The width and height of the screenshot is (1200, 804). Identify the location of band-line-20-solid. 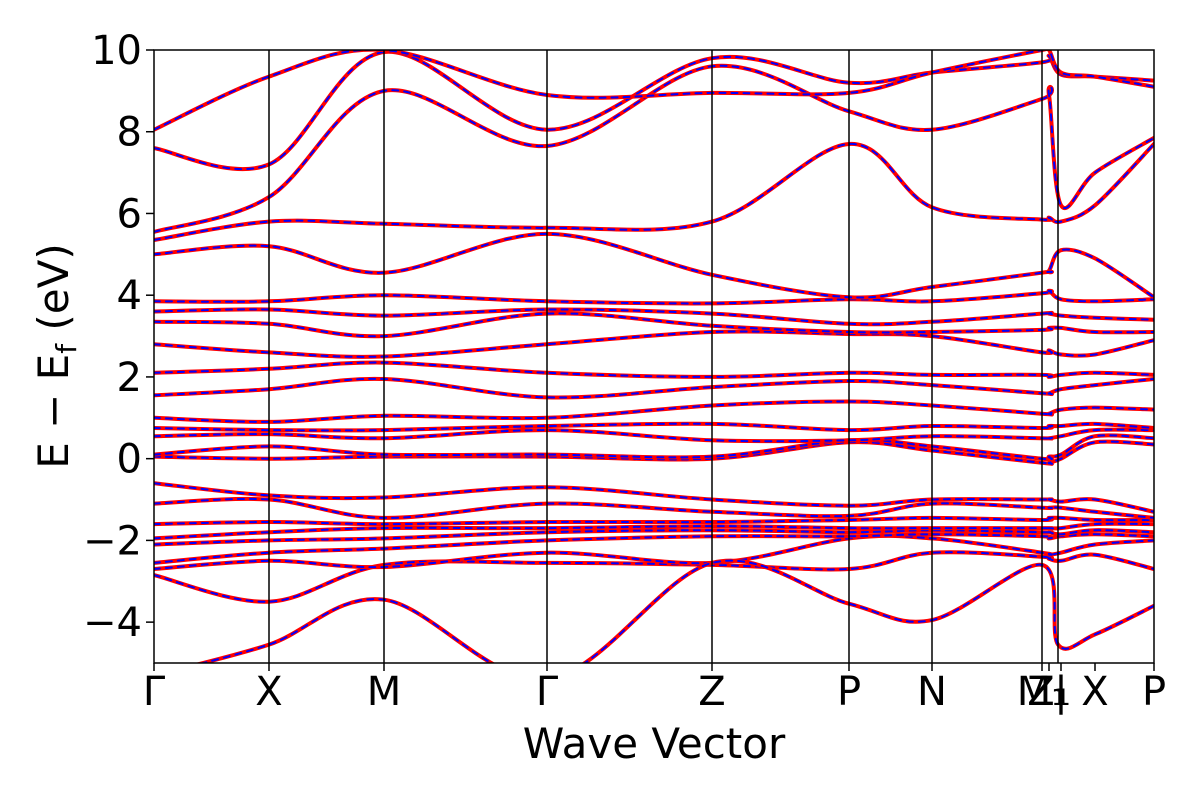
(654, 191).